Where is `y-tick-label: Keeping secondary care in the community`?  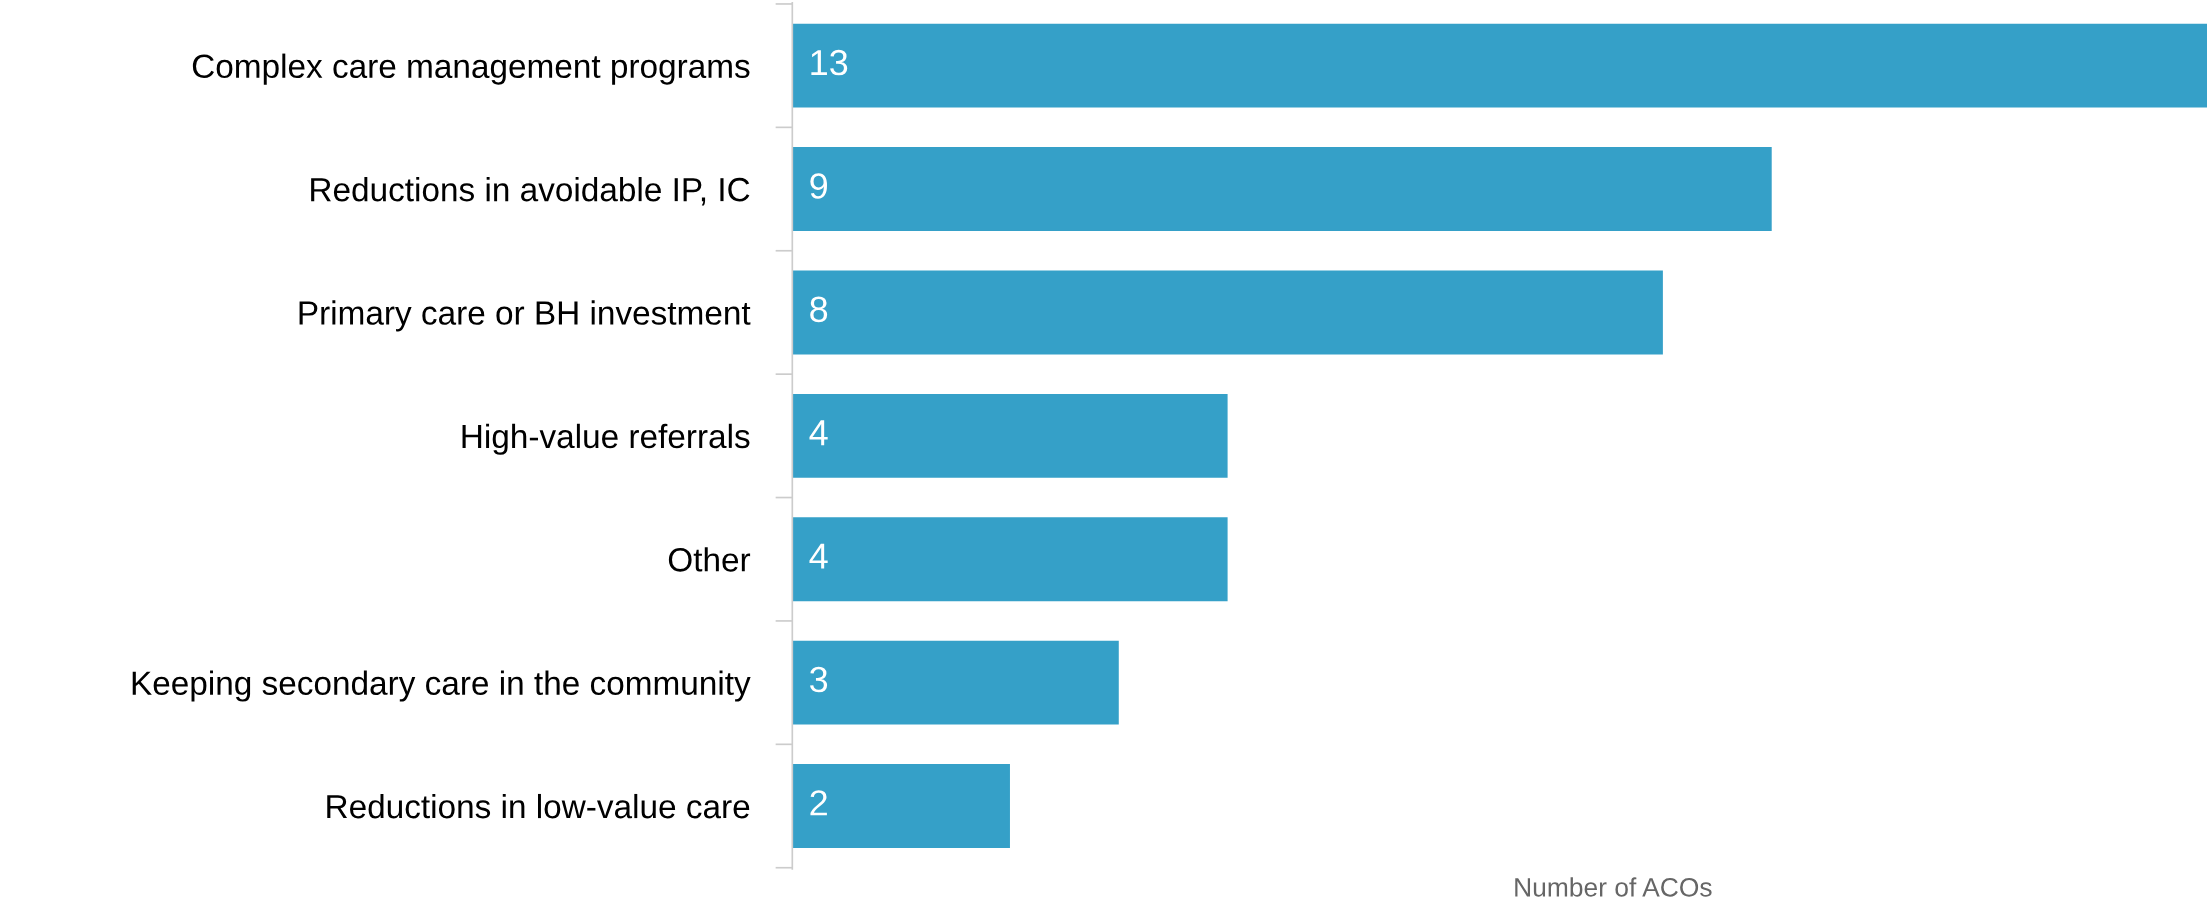 y-tick-label: Keeping secondary care in the community is located at coordinates (441, 686).